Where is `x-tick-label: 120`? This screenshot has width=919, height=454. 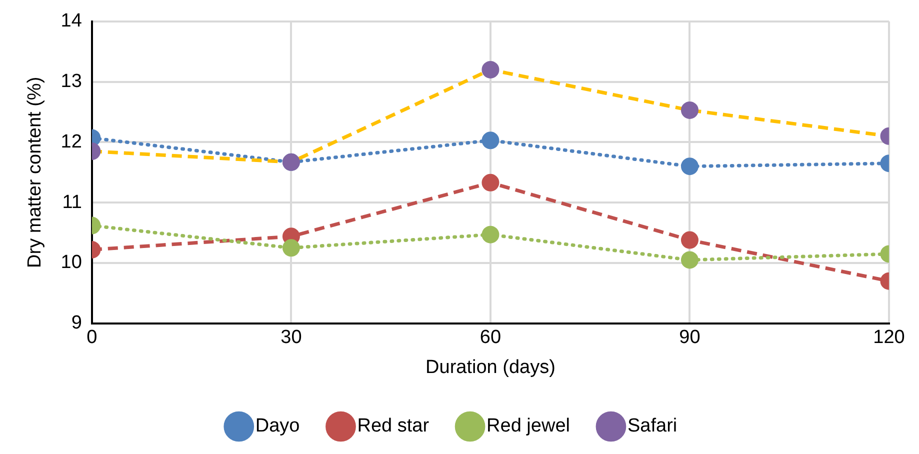
x-tick-label: 120 is located at coordinates (889, 337).